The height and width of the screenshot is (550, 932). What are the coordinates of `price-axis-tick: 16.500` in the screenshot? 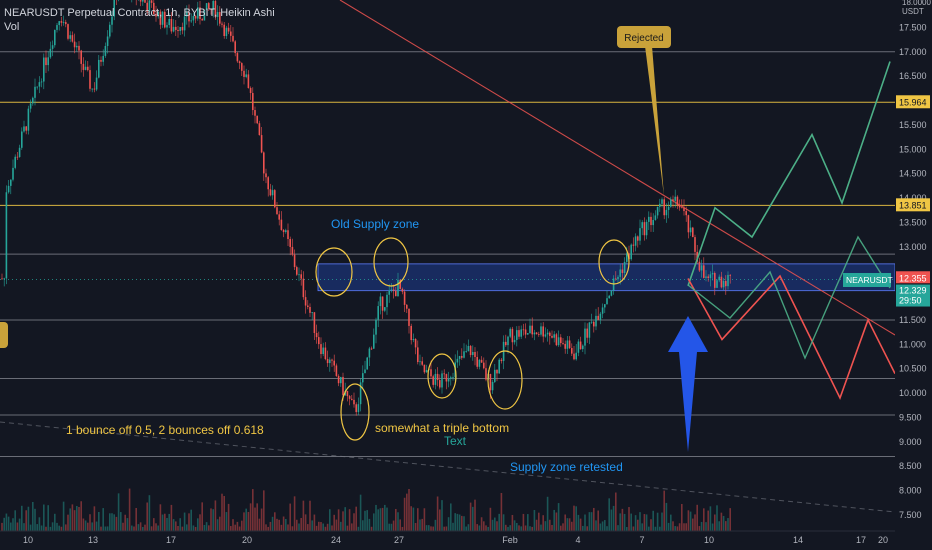 It's located at (913, 76).